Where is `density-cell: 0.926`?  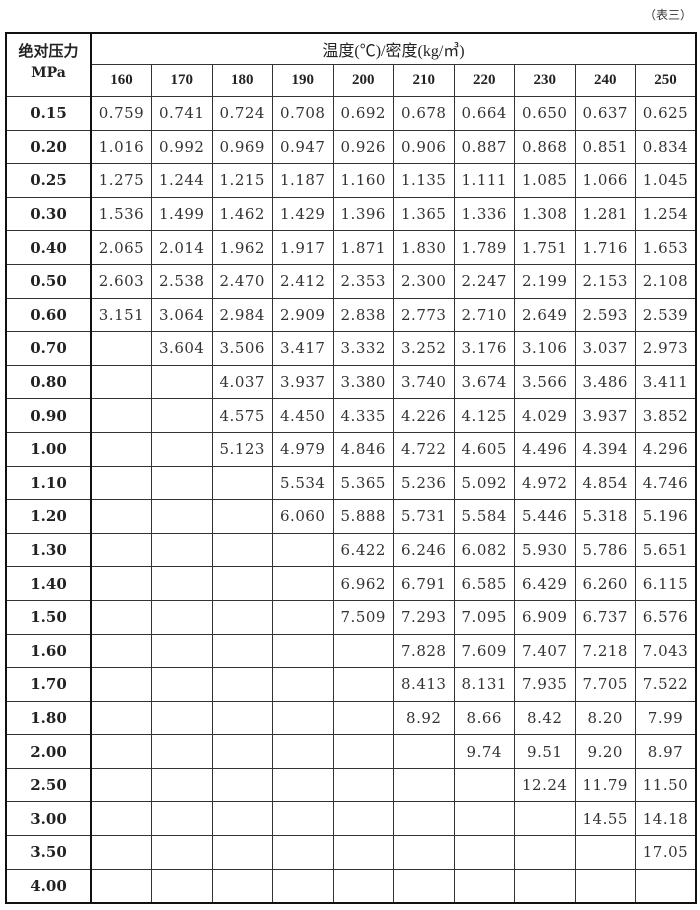
density-cell: 0.926 is located at coordinates (363, 147).